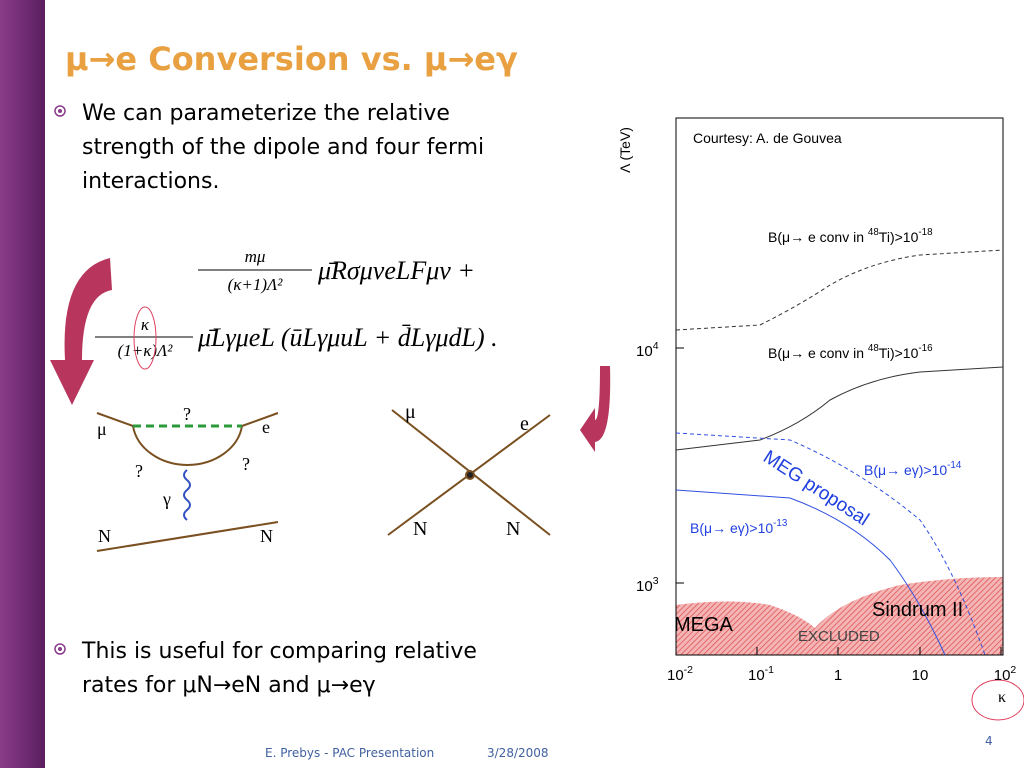 The image size is (1024, 768). What do you see at coordinates (925, 232) in the screenshot?
I see `curve-label-part: -18` at bounding box center [925, 232].